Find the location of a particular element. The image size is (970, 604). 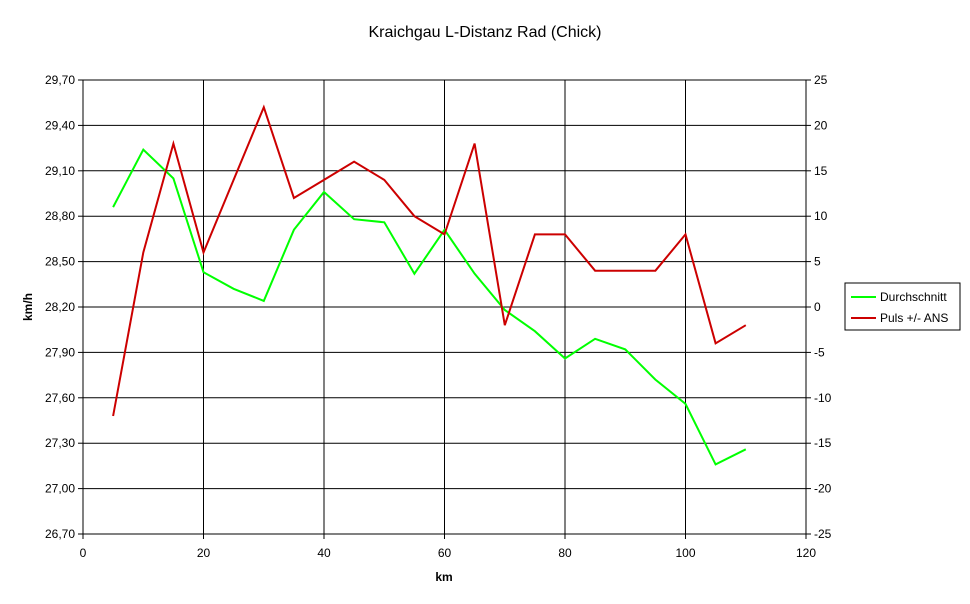

left-y-tick-label: 27,60 is located at coordinates (60, 398).